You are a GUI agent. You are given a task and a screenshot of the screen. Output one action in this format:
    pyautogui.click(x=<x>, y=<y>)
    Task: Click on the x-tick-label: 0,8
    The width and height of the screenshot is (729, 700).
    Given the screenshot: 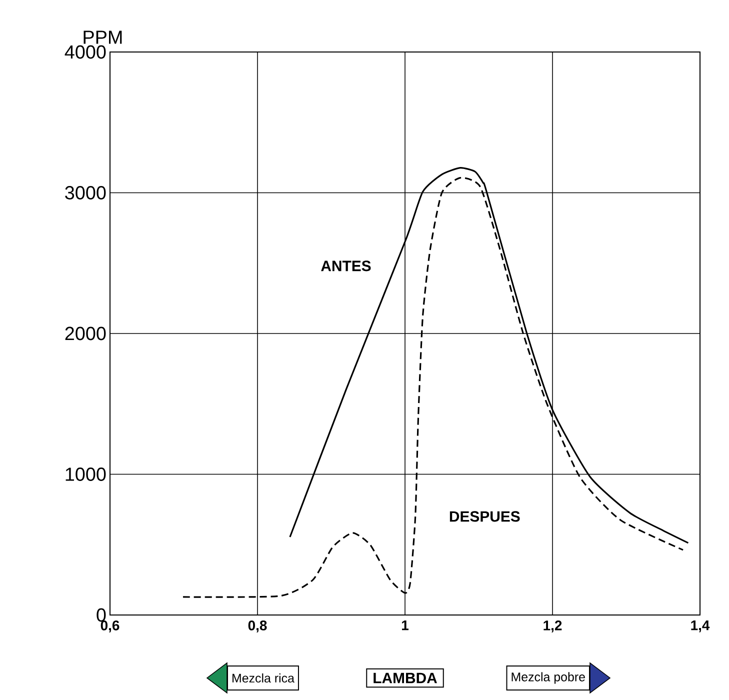 What is the action you would take?
    pyautogui.click(x=257, y=626)
    